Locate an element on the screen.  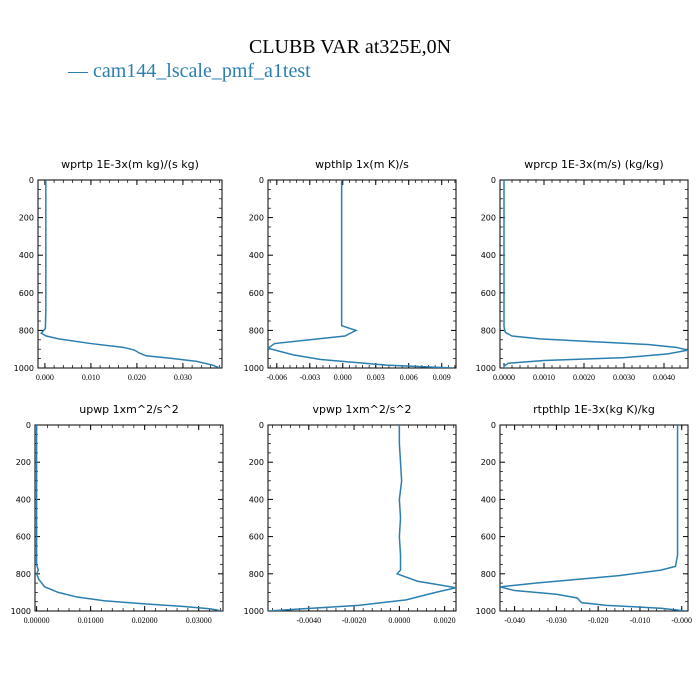
panel-title: wprtp 1E-3x(m kg)/(s kg) is located at coordinates (130, 164).